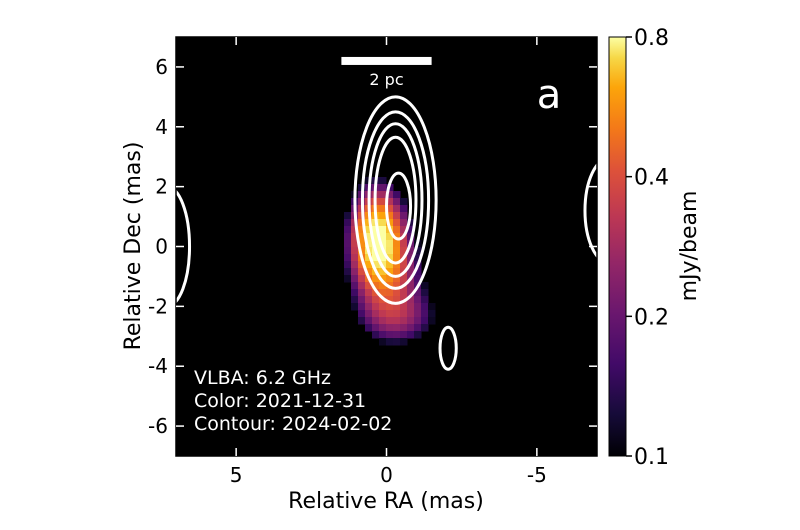 This screenshot has height=530, width=800. I want to click on x-tick-label: 0, so click(386, 475).